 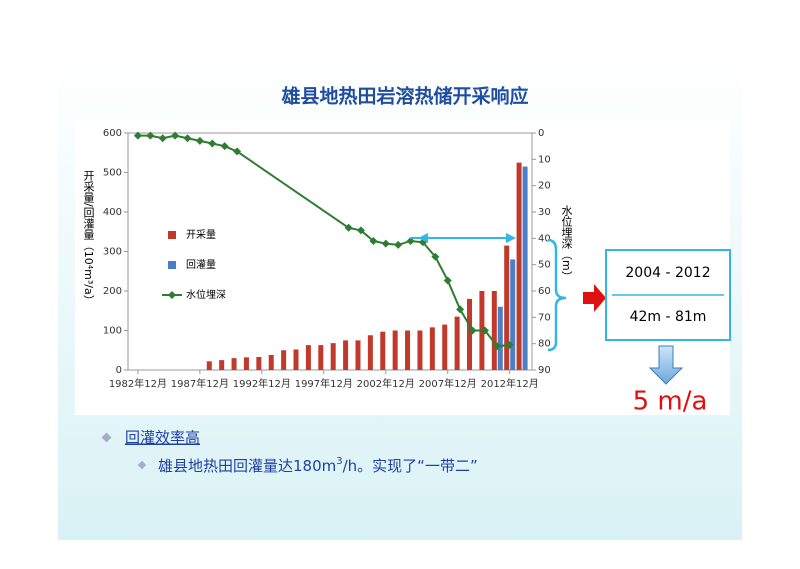 I want to click on bullet-icon, so click(x=142, y=465).